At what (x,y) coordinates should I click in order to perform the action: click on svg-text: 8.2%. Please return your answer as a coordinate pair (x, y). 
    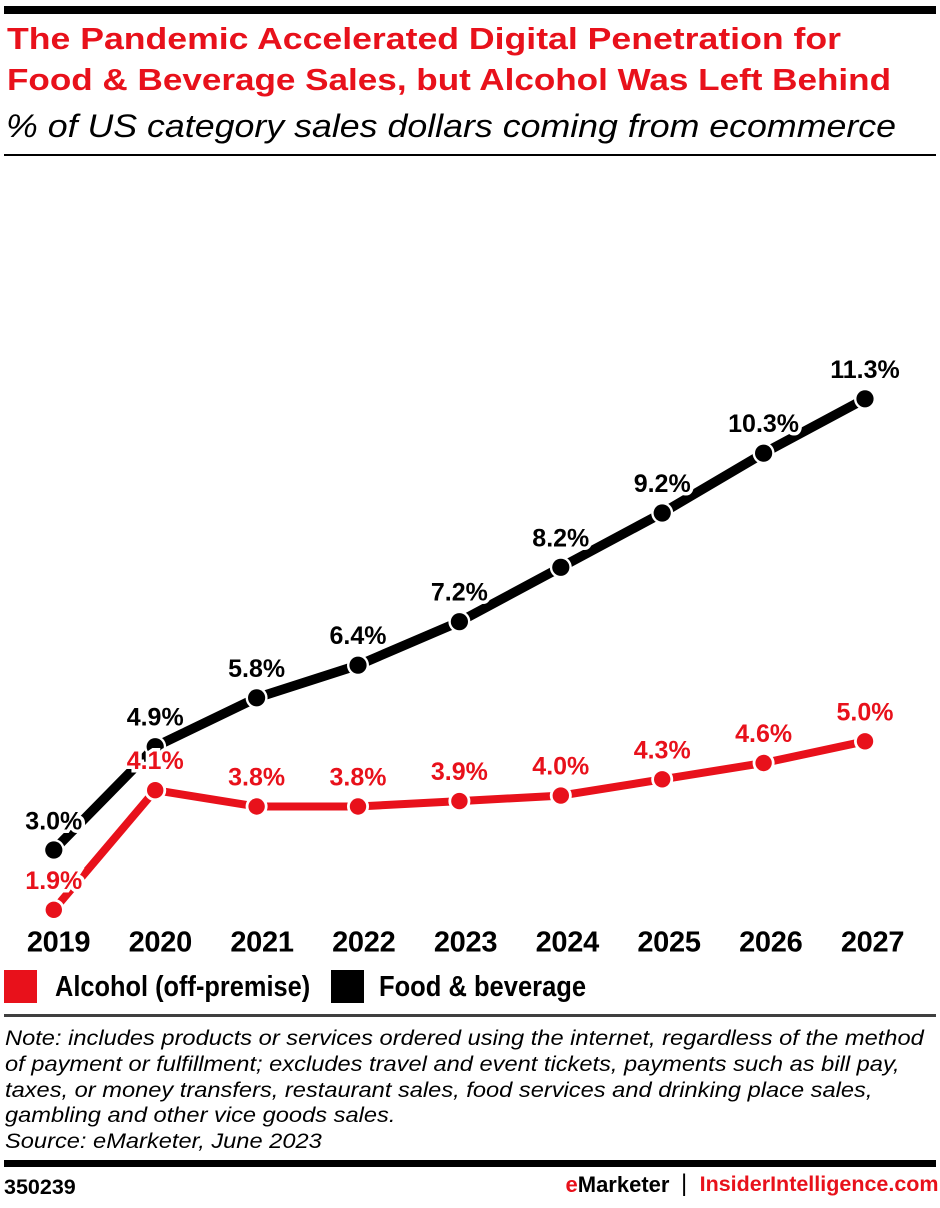
    Looking at the image, I should click on (560, 538).